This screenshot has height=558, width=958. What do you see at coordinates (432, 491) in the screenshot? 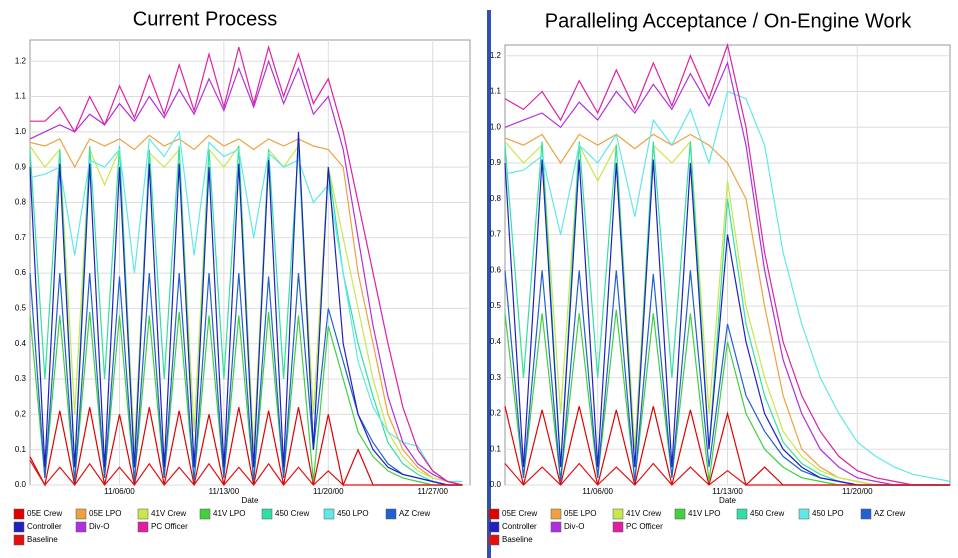
I see `x-tick-label: 11/27/00` at bounding box center [432, 491].